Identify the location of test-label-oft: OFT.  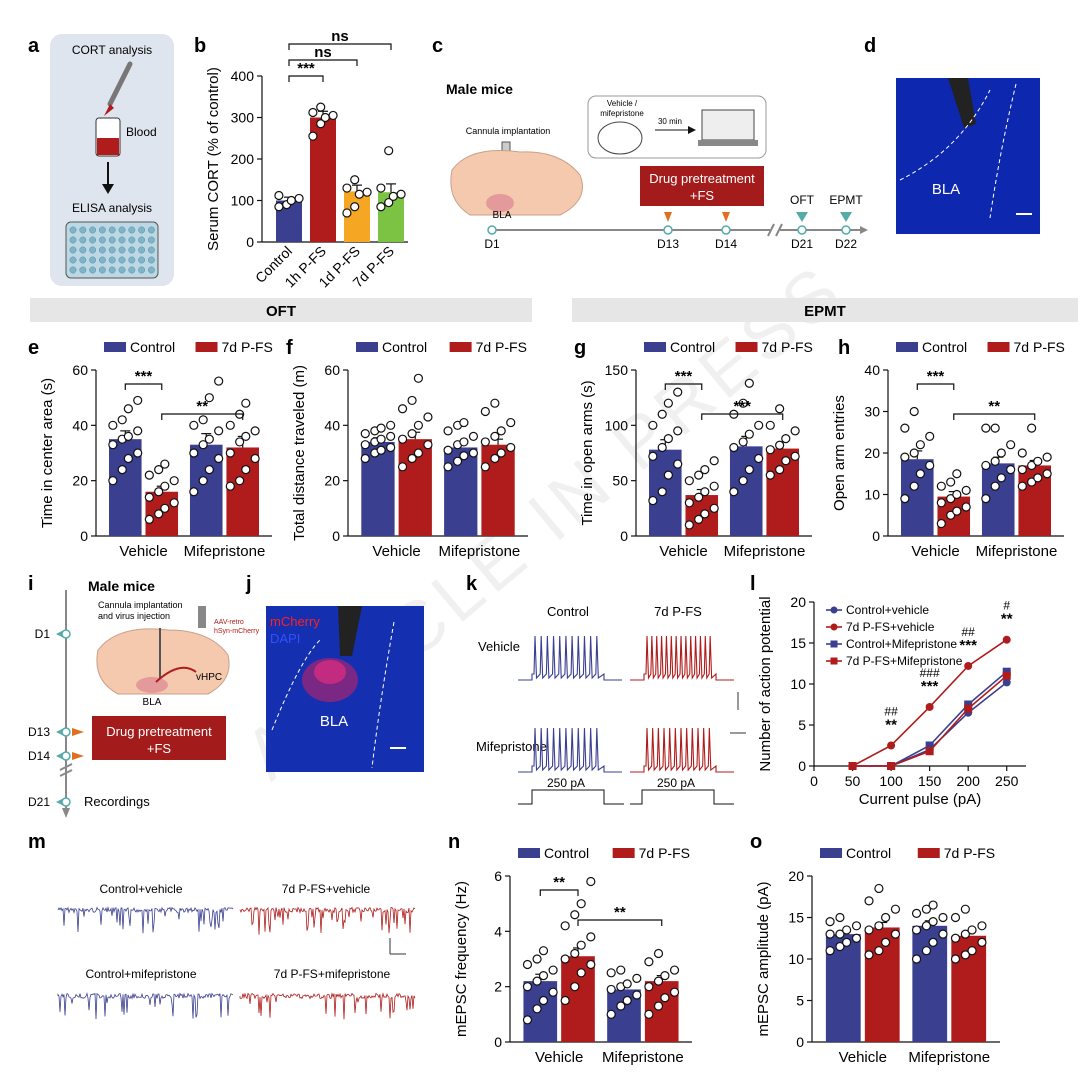
(802, 200).